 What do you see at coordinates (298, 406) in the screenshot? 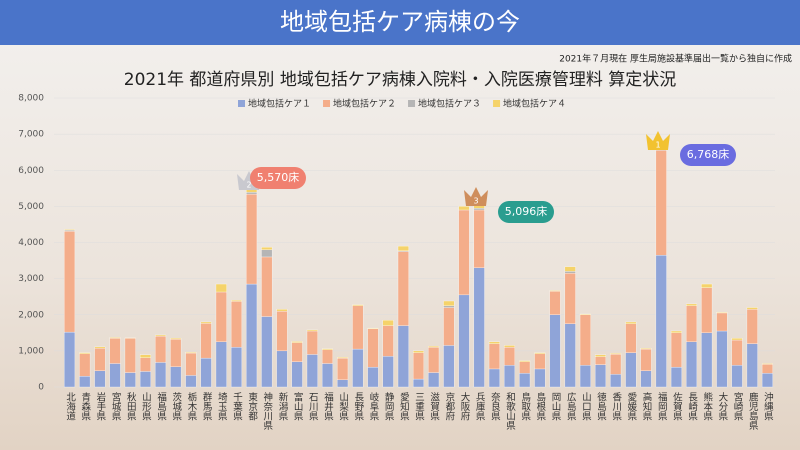
I see `x-tick-label: 富山県` at bounding box center [298, 406].